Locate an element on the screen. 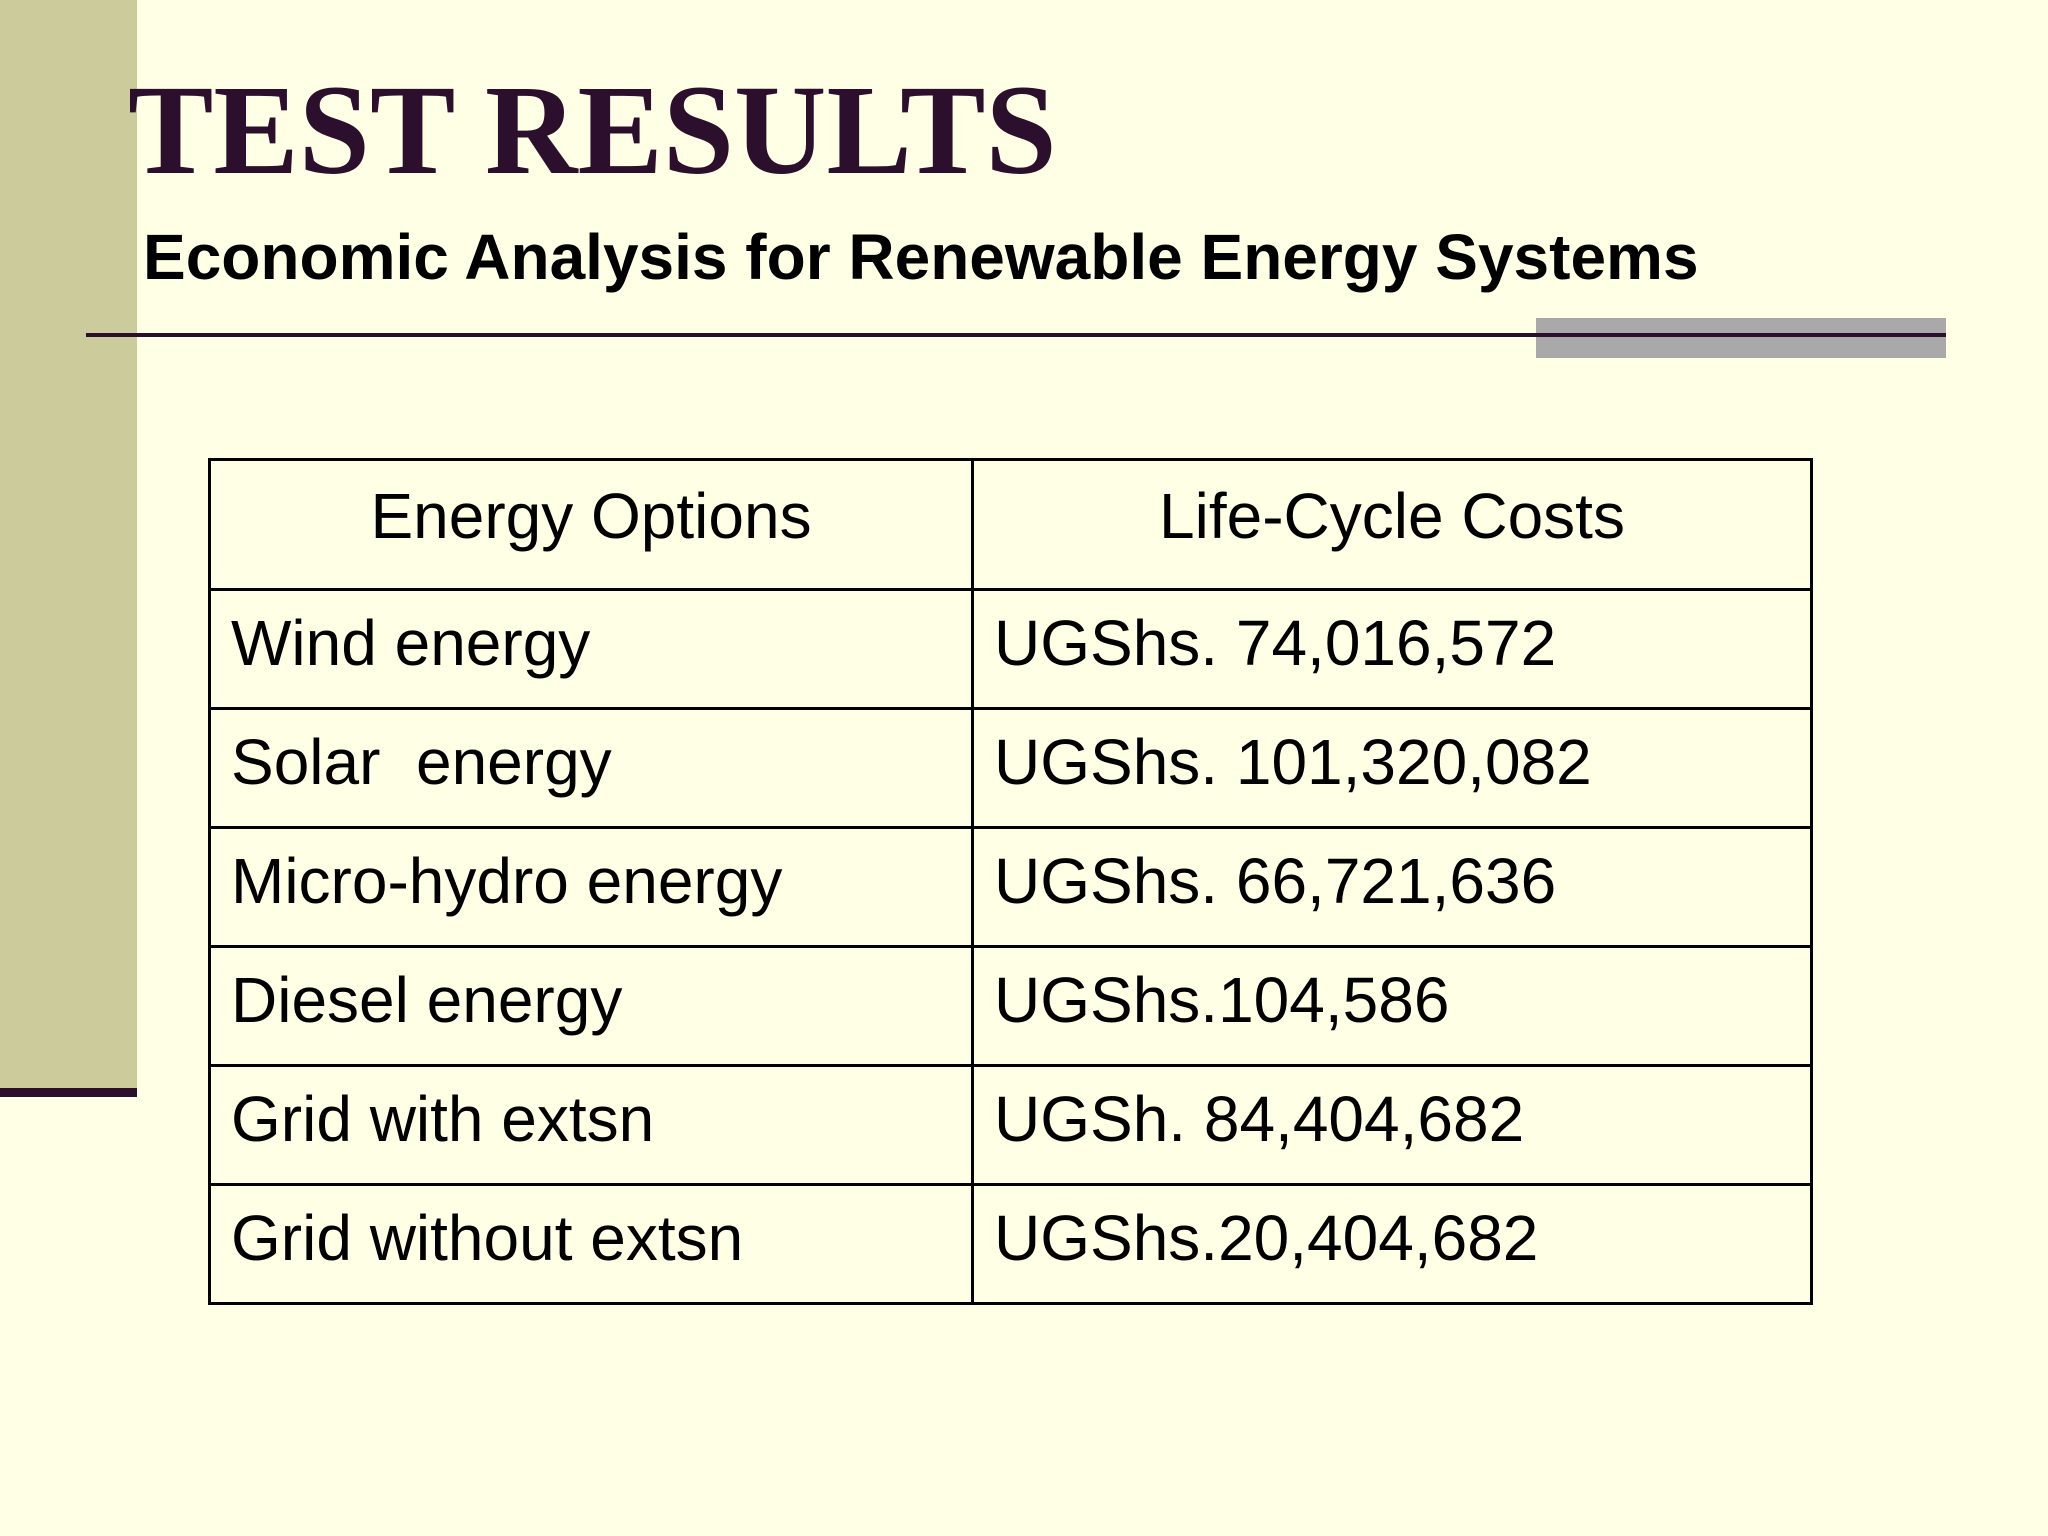 Image resolution: width=2048 pixels, height=1536 pixels. energy-option-cell: Diesel energy is located at coordinates (591, 1006).